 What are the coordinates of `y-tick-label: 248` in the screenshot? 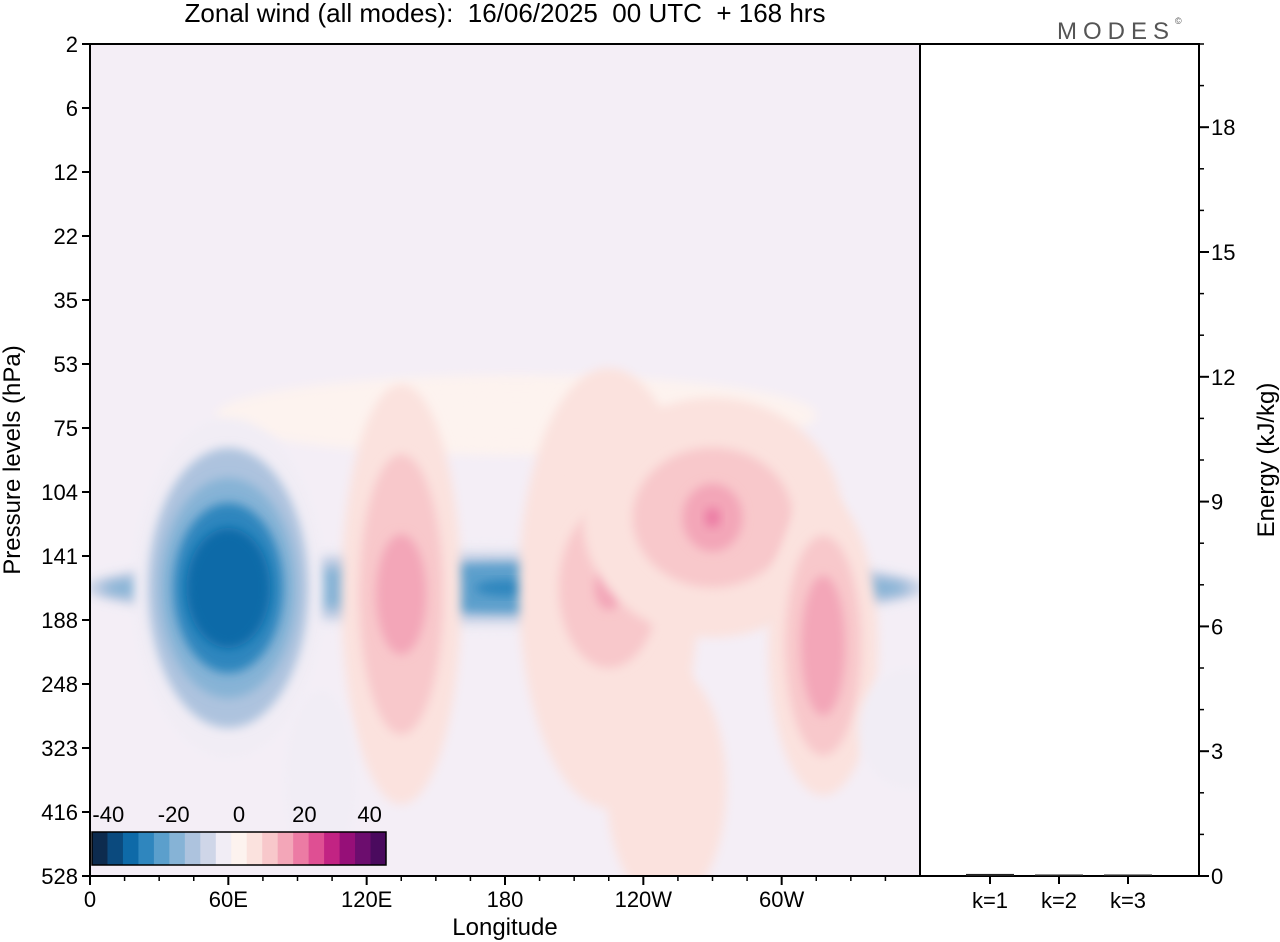 It's located at (59, 684).